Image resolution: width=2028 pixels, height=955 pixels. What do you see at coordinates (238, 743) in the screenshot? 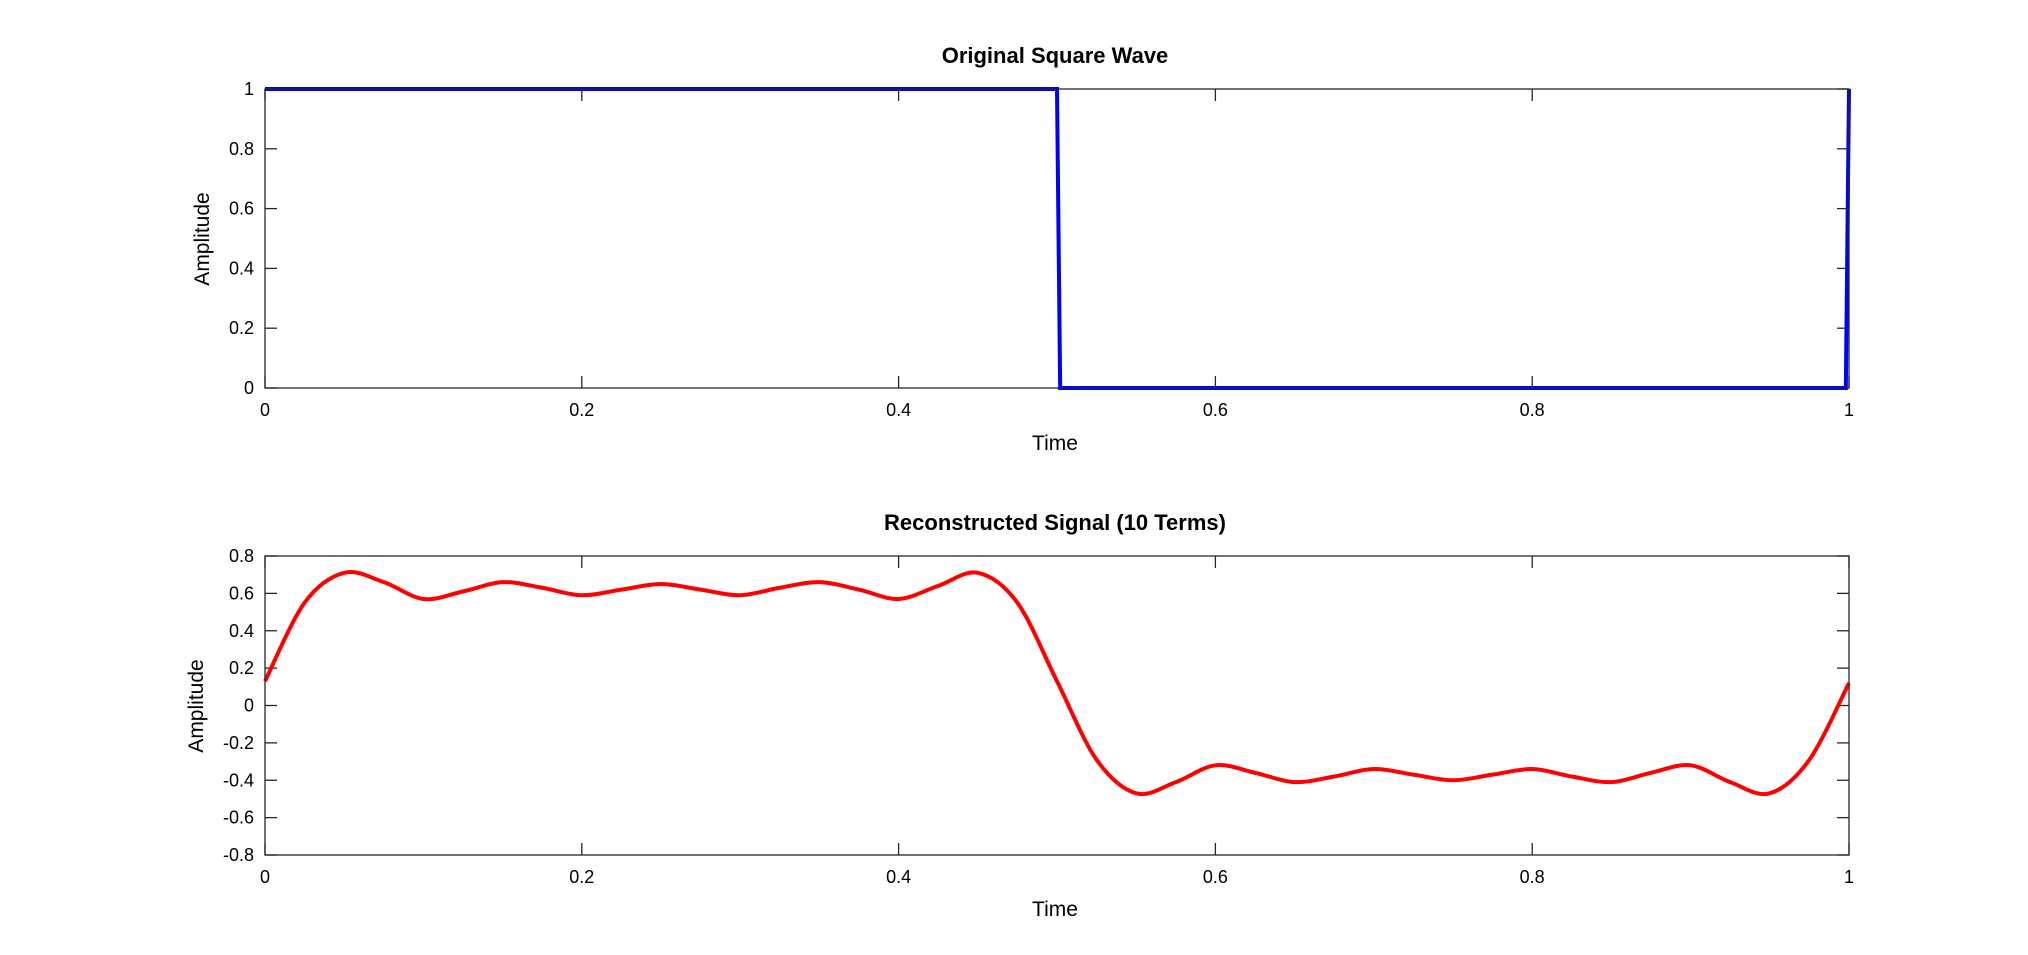
I see `y-tick-label: -0.2` at bounding box center [238, 743].